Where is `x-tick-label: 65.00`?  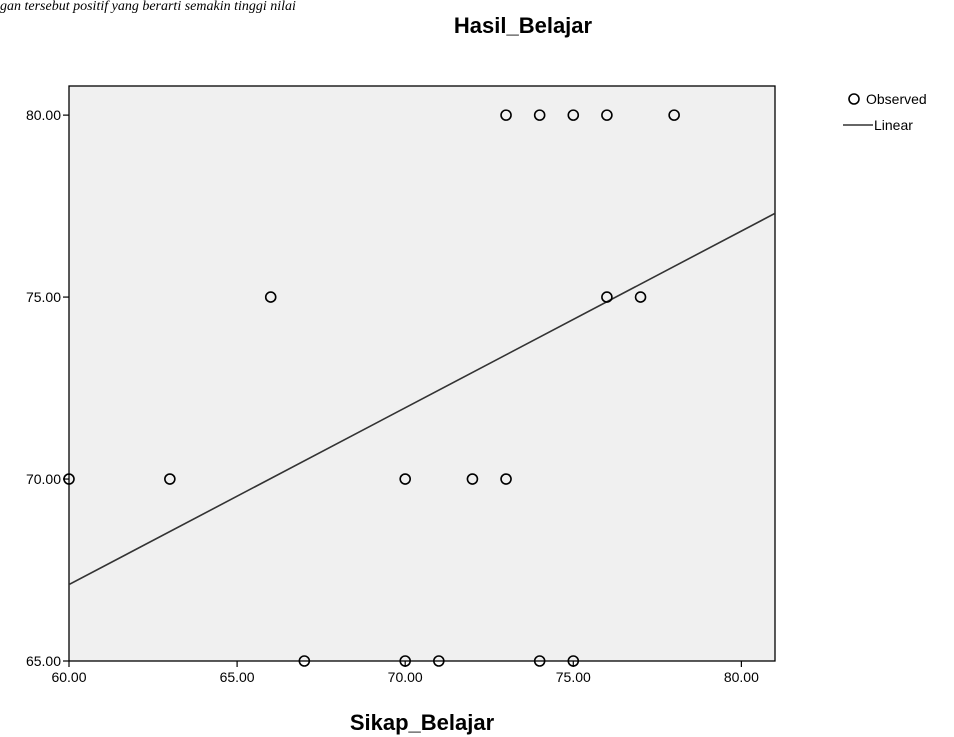
x-tick-label: 65.00 is located at coordinates (237, 677).